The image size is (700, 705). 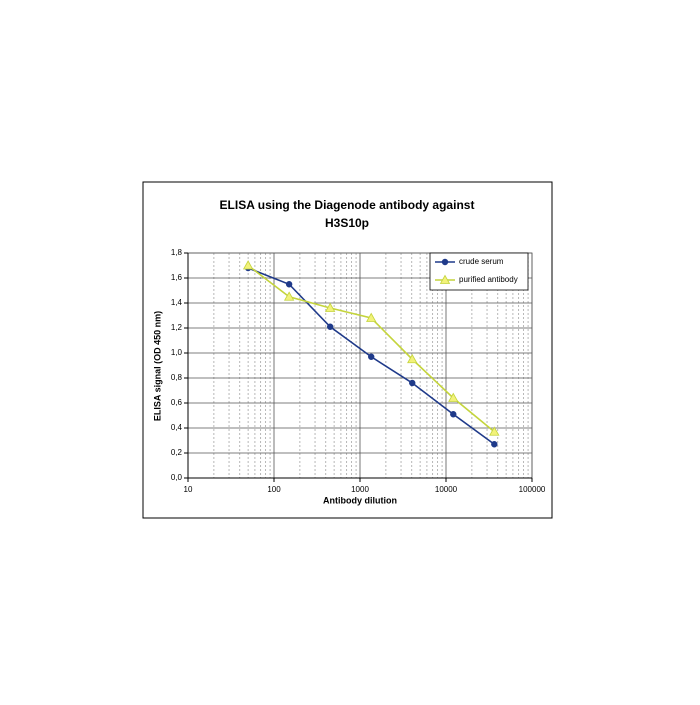 I want to click on y-tick-label: 0,2, so click(x=177, y=452).